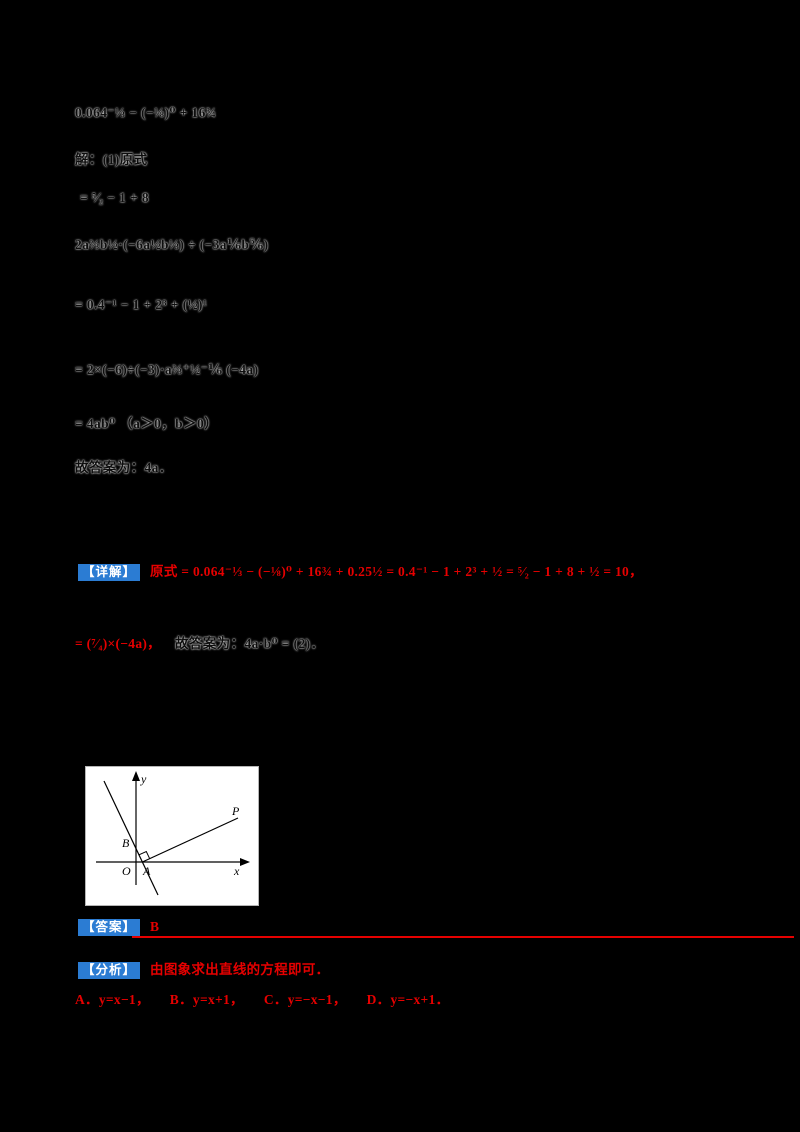  I want to click on option-a: A．y=x−1，, so click(112, 999).